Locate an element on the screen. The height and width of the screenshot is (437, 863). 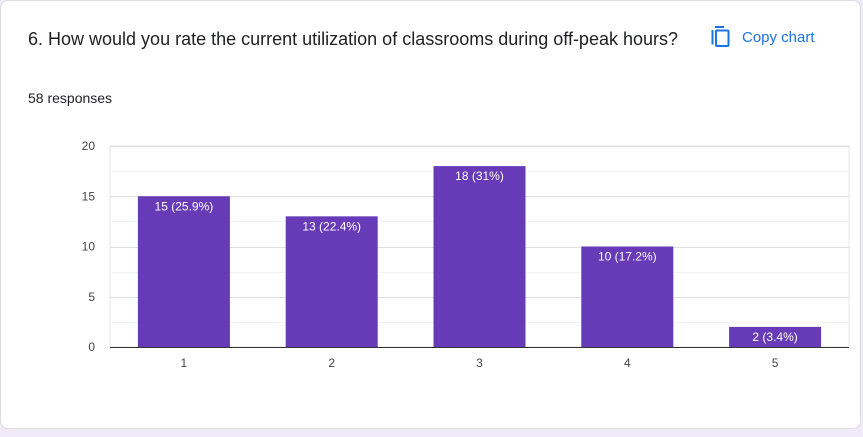
y-tick-label: 20 is located at coordinates (89, 146).